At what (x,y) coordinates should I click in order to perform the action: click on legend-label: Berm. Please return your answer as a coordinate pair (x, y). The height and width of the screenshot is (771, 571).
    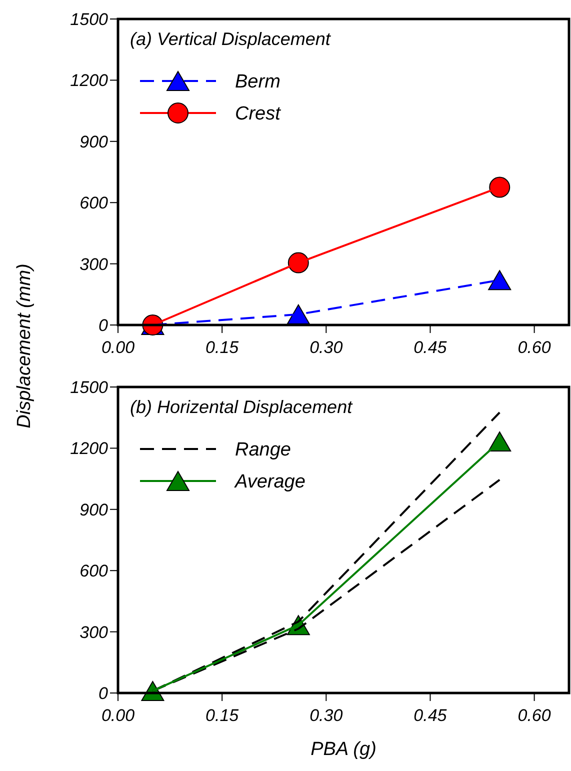
    Looking at the image, I should click on (257, 82).